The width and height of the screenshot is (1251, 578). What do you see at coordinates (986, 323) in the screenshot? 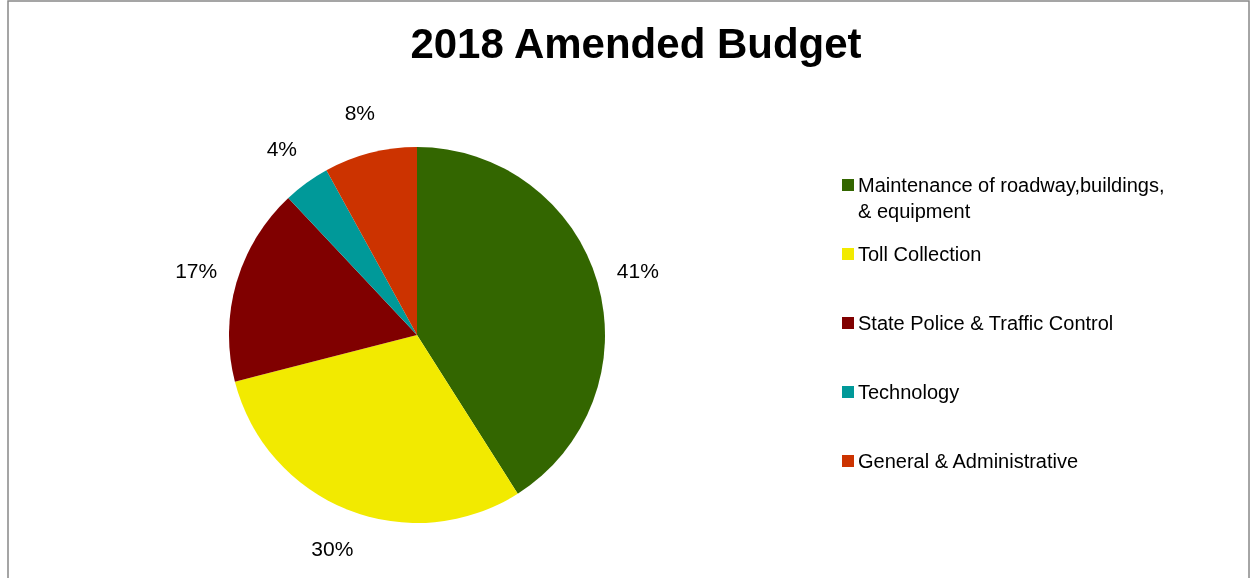
I see `legend-label: State Police & Traffic Control` at bounding box center [986, 323].